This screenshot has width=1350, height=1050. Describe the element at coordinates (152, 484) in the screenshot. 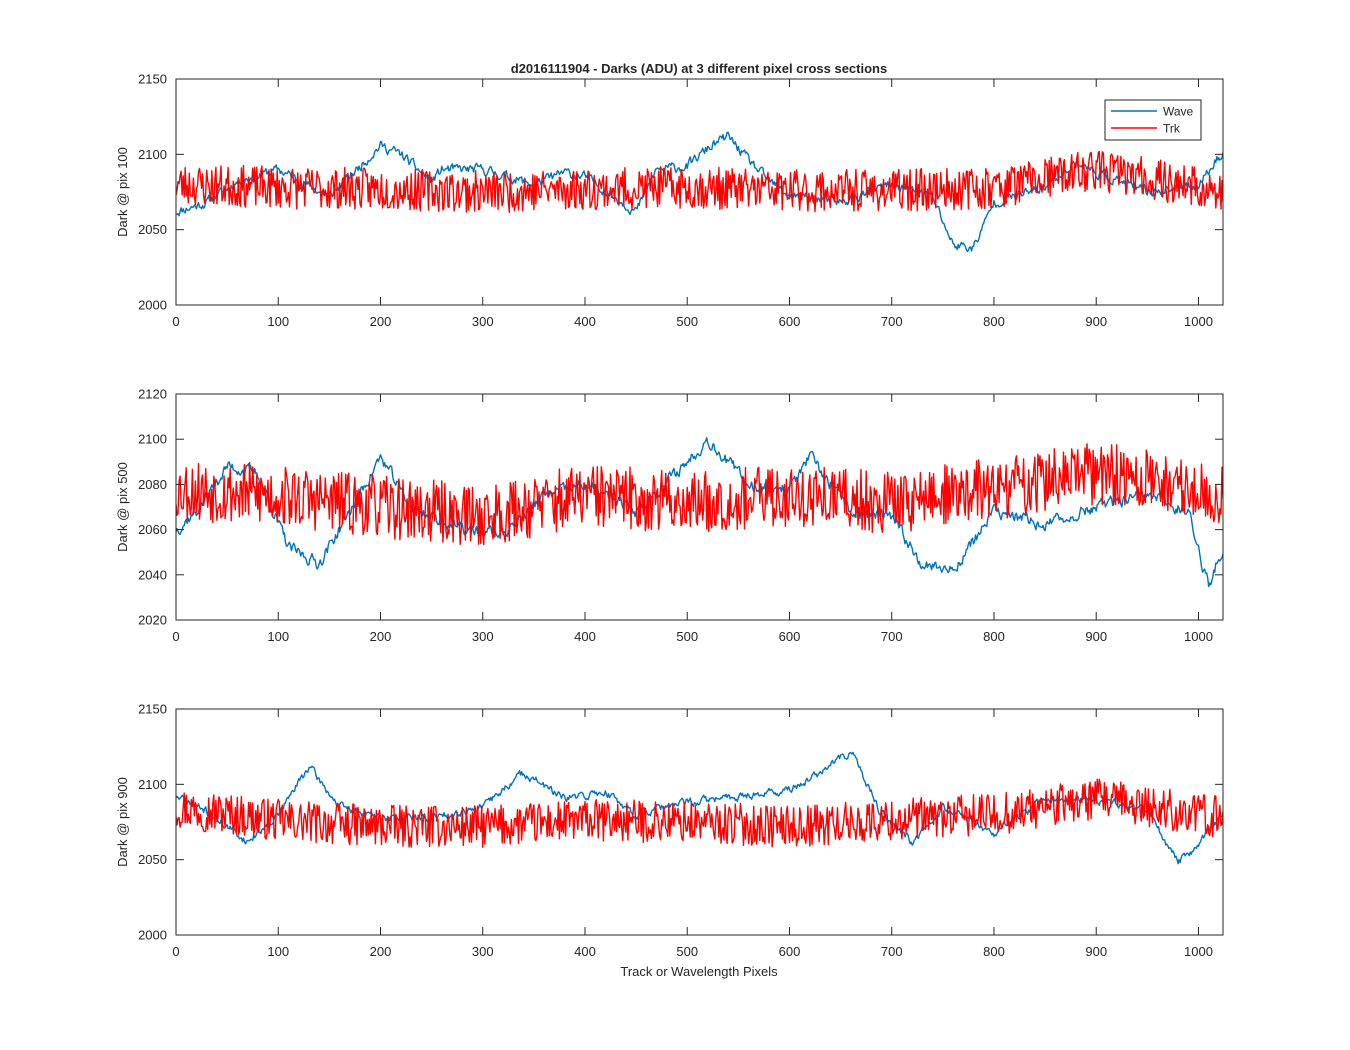

I see `y-tick-label: 2080` at that location.